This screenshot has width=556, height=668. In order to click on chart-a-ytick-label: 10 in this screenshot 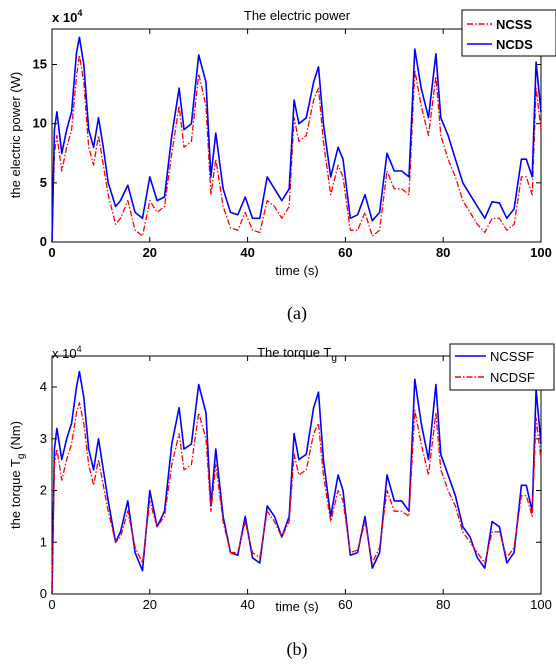, I will do `click(40, 123)`.